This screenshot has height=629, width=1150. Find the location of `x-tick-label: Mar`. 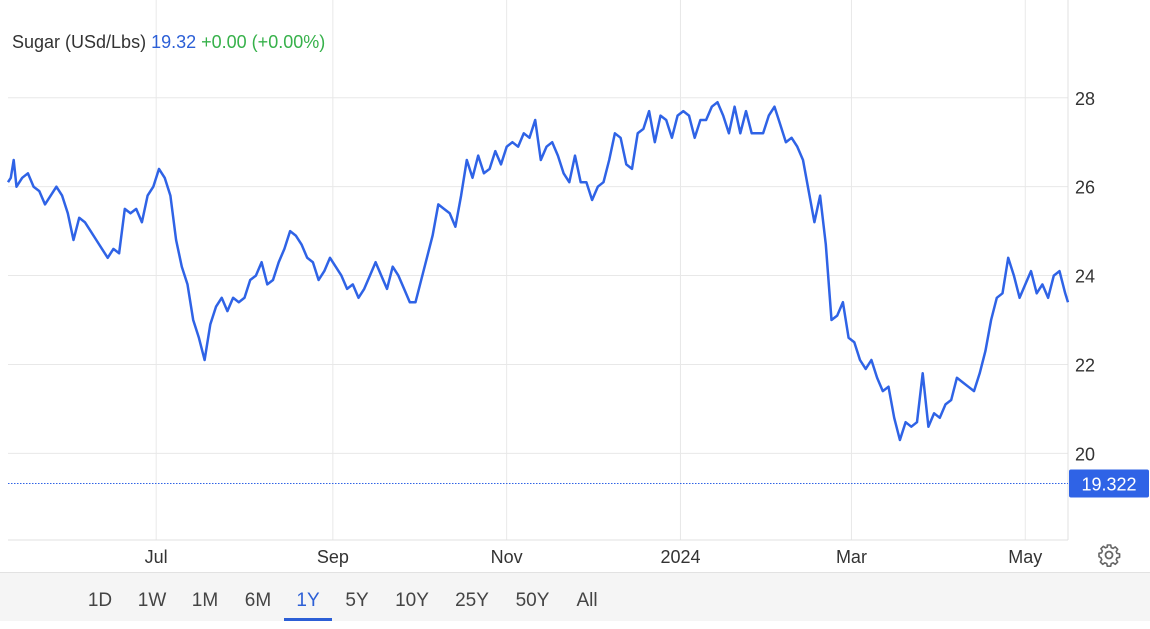

x-tick-label: Mar is located at coordinates (851, 557).